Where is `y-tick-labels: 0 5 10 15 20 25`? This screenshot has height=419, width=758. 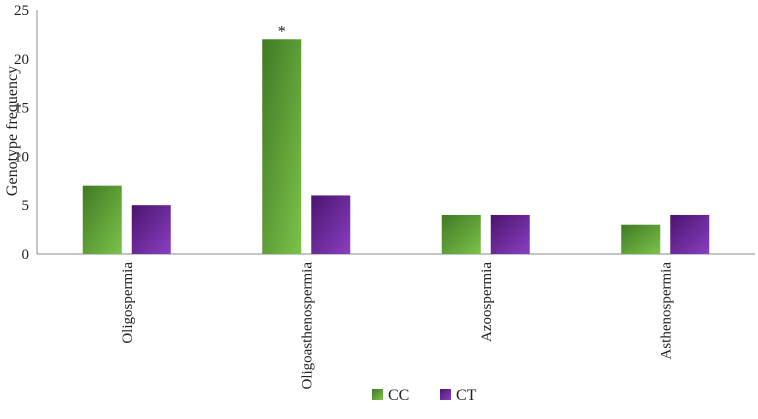
y-tick-labels: 0 5 10 15 20 25 is located at coordinates (21, 133).